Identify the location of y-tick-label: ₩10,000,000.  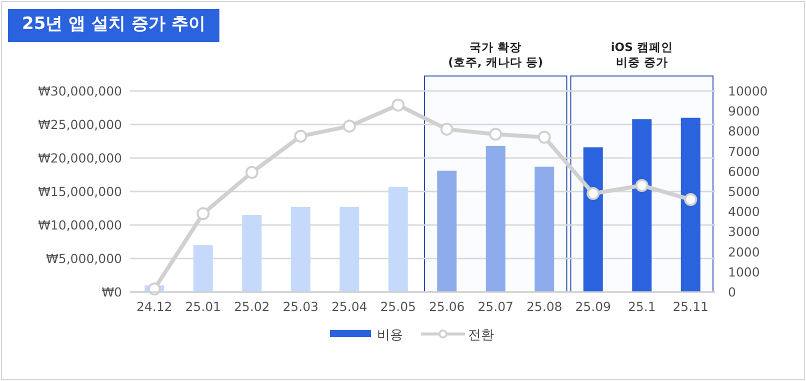
(80, 225).